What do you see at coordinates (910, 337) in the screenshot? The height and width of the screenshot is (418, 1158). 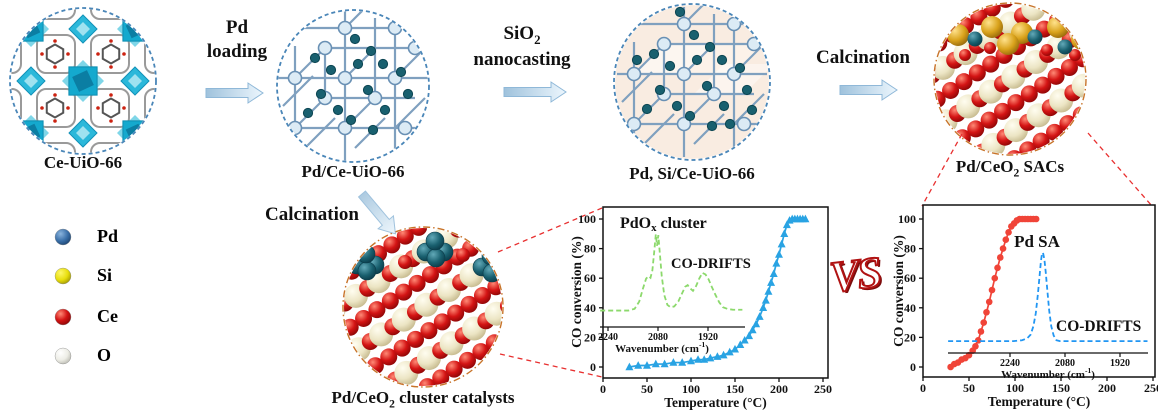 I see `y-tick-label: 20` at bounding box center [910, 337].